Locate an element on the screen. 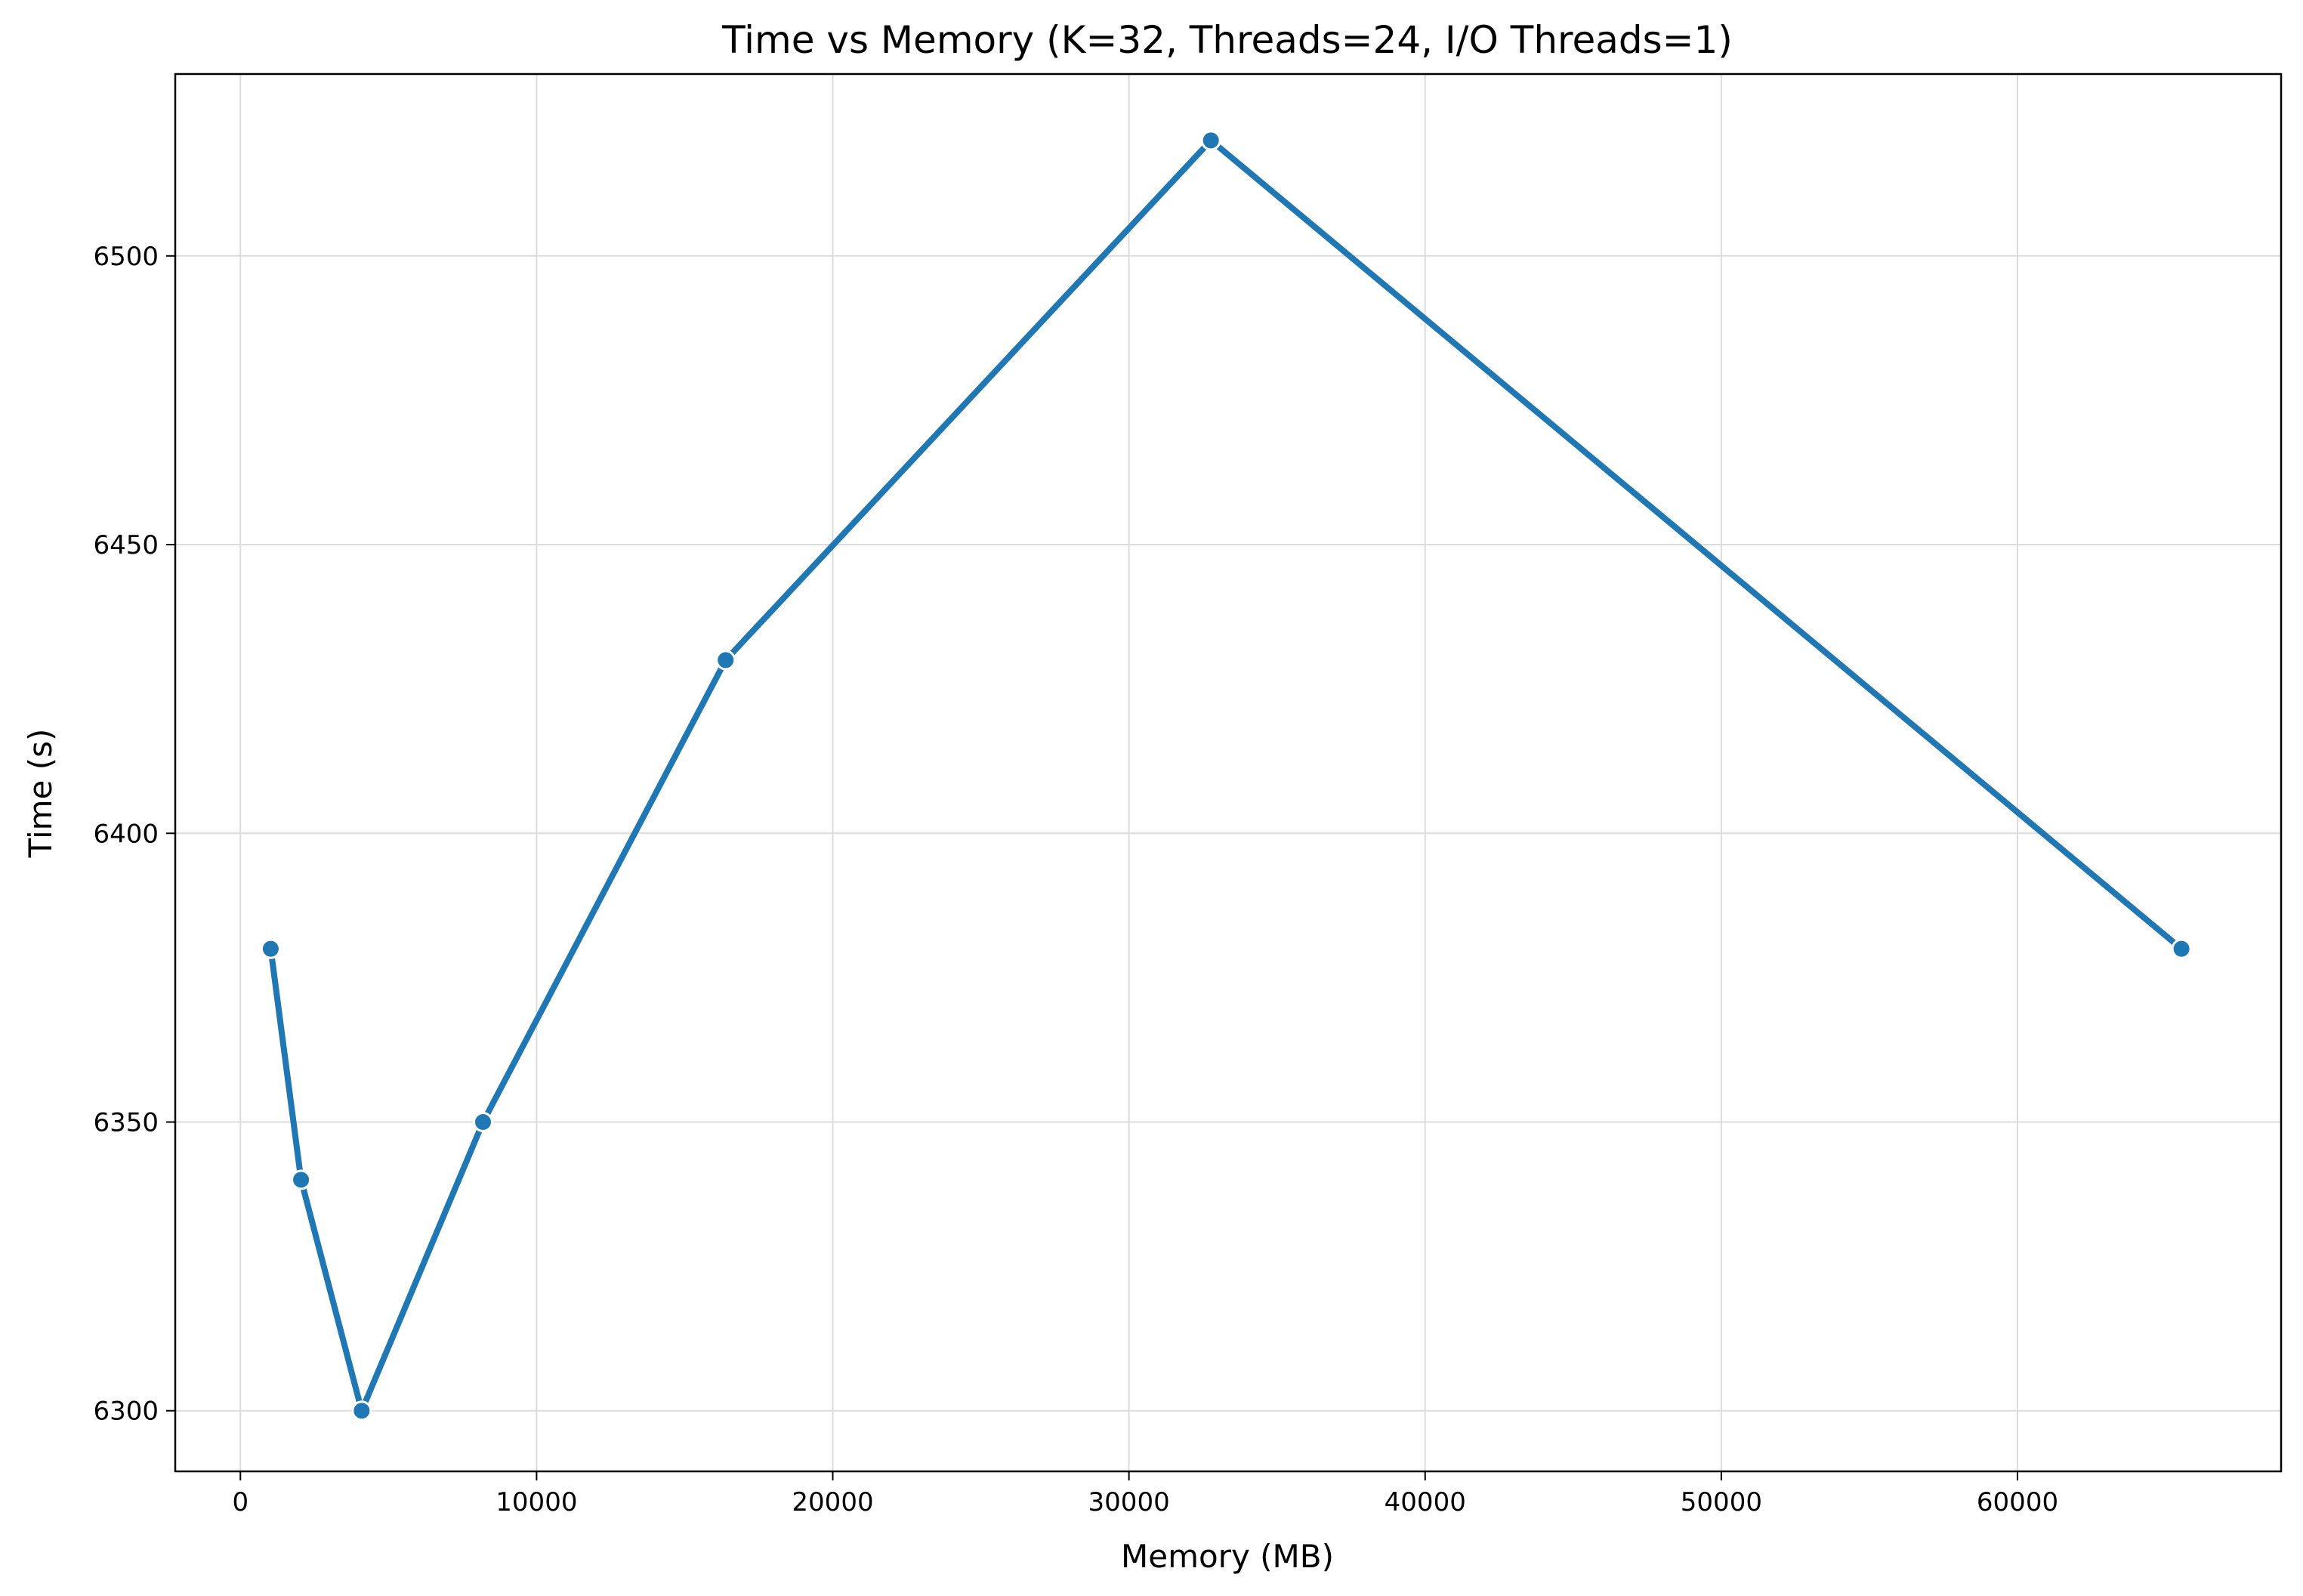  x-axis-label: Memory (MB) is located at coordinates (1227, 1556).